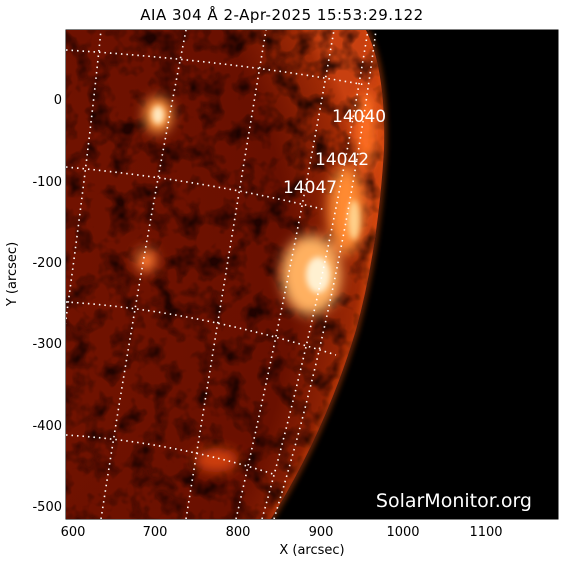 The height and width of the screenshot is (564, 564). I want to click on y-tick-label: -300, so click(47, 344).